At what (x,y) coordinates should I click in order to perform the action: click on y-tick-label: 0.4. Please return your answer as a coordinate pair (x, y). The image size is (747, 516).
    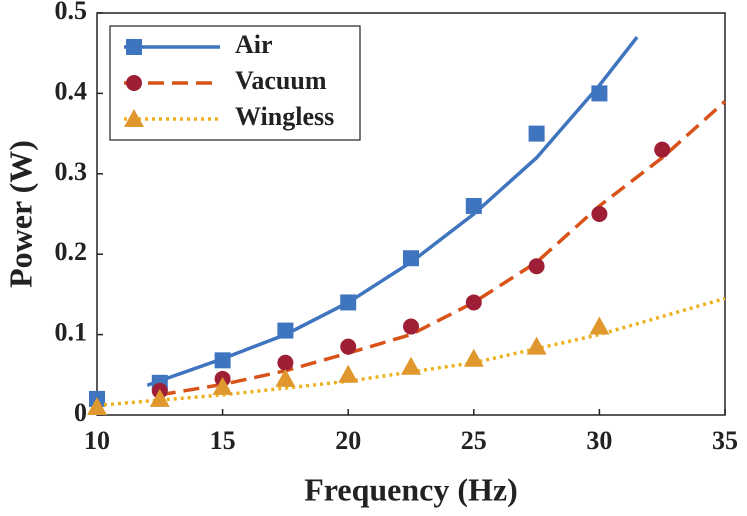
    Looking at the image, I should click on (71, 90).